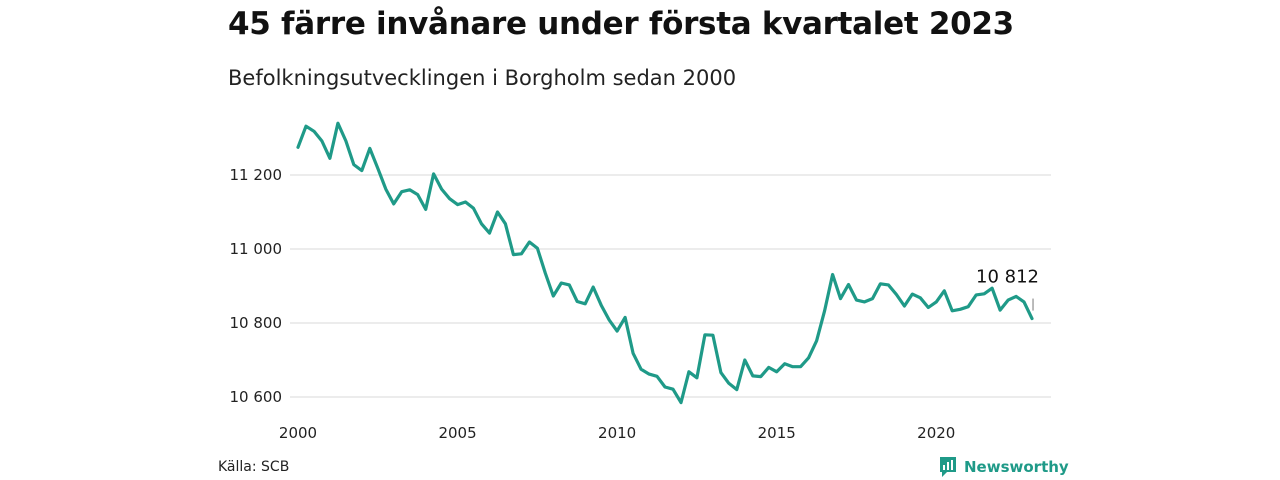 The width and height of the screenshot is (1280, 480). Describe the element at coordinates (1007, 277) in the screenshot. I see `end-value-label: 10 812` at that location.